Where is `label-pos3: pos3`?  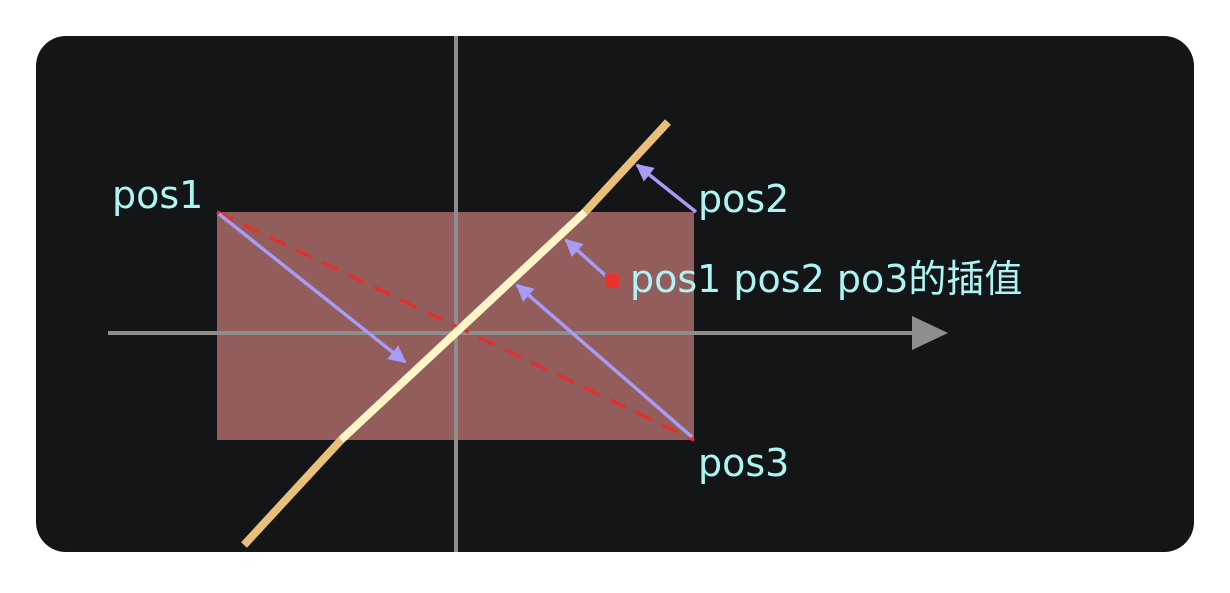
label-pos3: pos3 is located at coordinates (743, 463).